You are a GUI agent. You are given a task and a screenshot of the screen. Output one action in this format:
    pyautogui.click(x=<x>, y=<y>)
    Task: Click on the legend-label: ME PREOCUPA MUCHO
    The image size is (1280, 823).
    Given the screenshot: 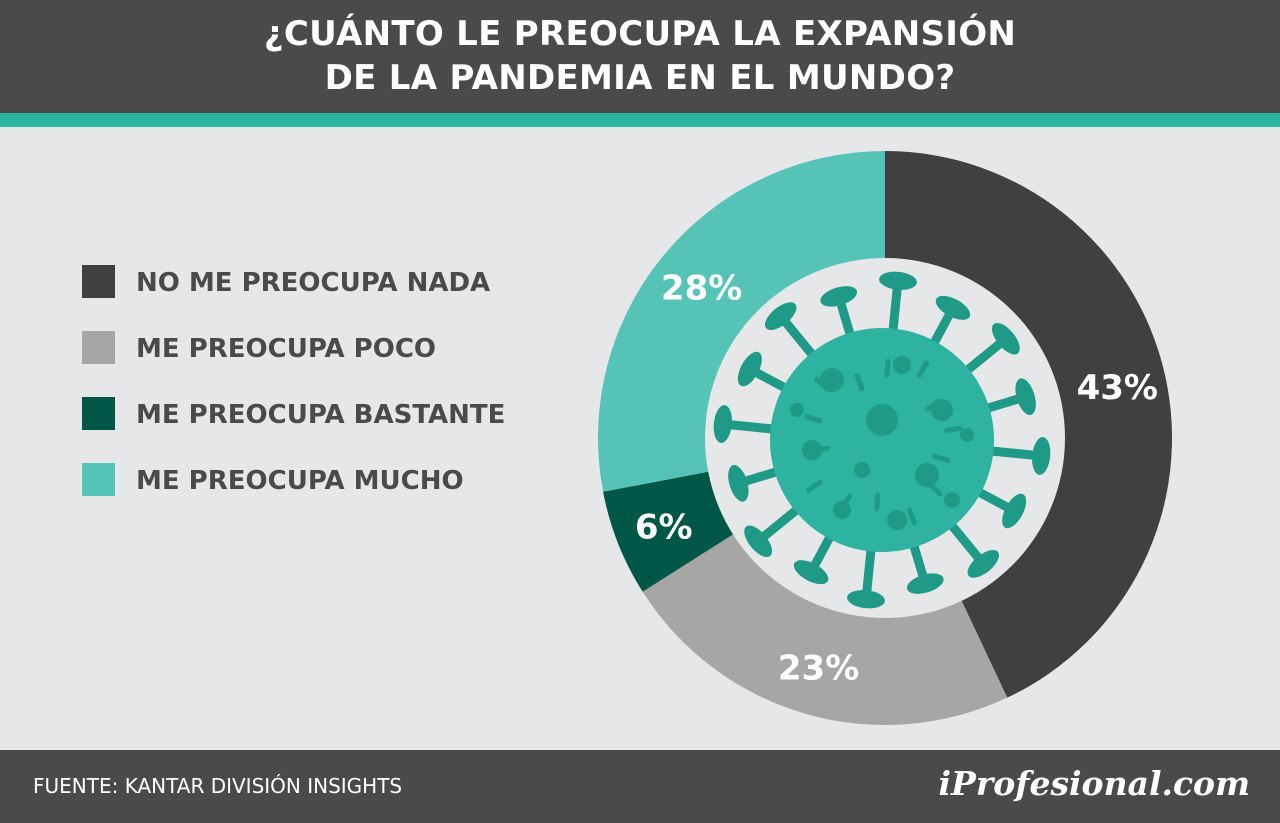 What is the action you would take?
    pyautogui.click(x=300, y=481)
    